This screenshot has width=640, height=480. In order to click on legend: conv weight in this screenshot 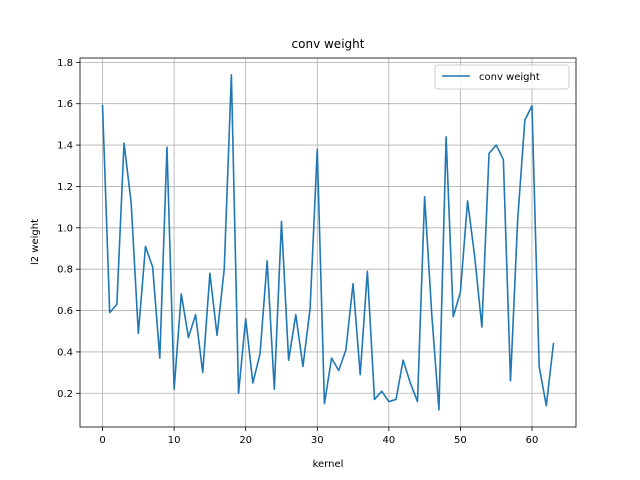, I will do `click(502, 77)`.